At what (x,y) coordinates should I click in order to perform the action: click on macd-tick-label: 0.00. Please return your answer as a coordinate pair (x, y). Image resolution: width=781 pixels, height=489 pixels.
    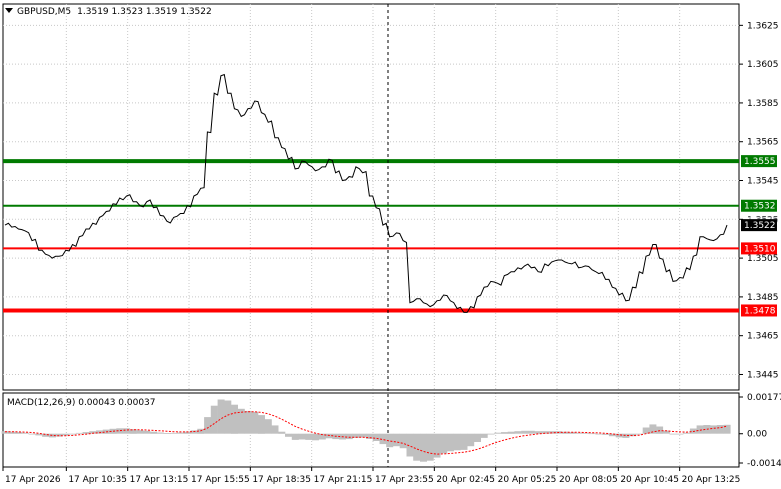
    Looking at the image, I should click on (757, 435).